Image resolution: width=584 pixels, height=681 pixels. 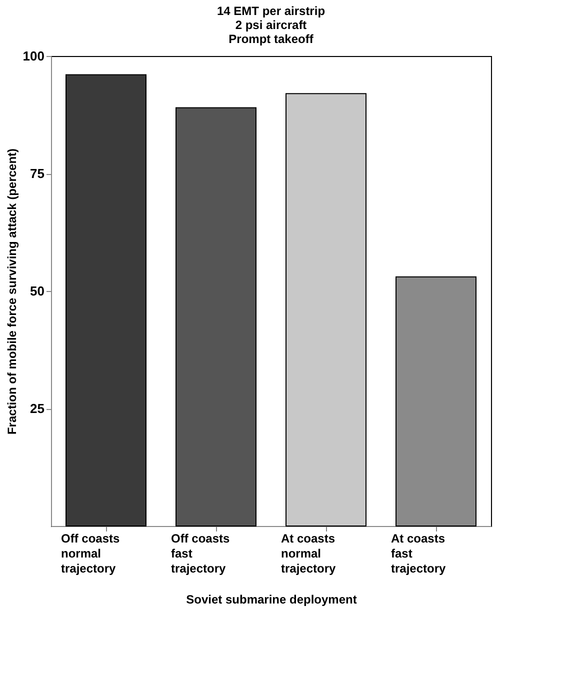 What do you see at coordinates (271, 25) in the screenshot?
I see `chart-title: 14 EMT per airstrip 2 psi aircraft Prompt takeoff` at bounding box center [271, 25].